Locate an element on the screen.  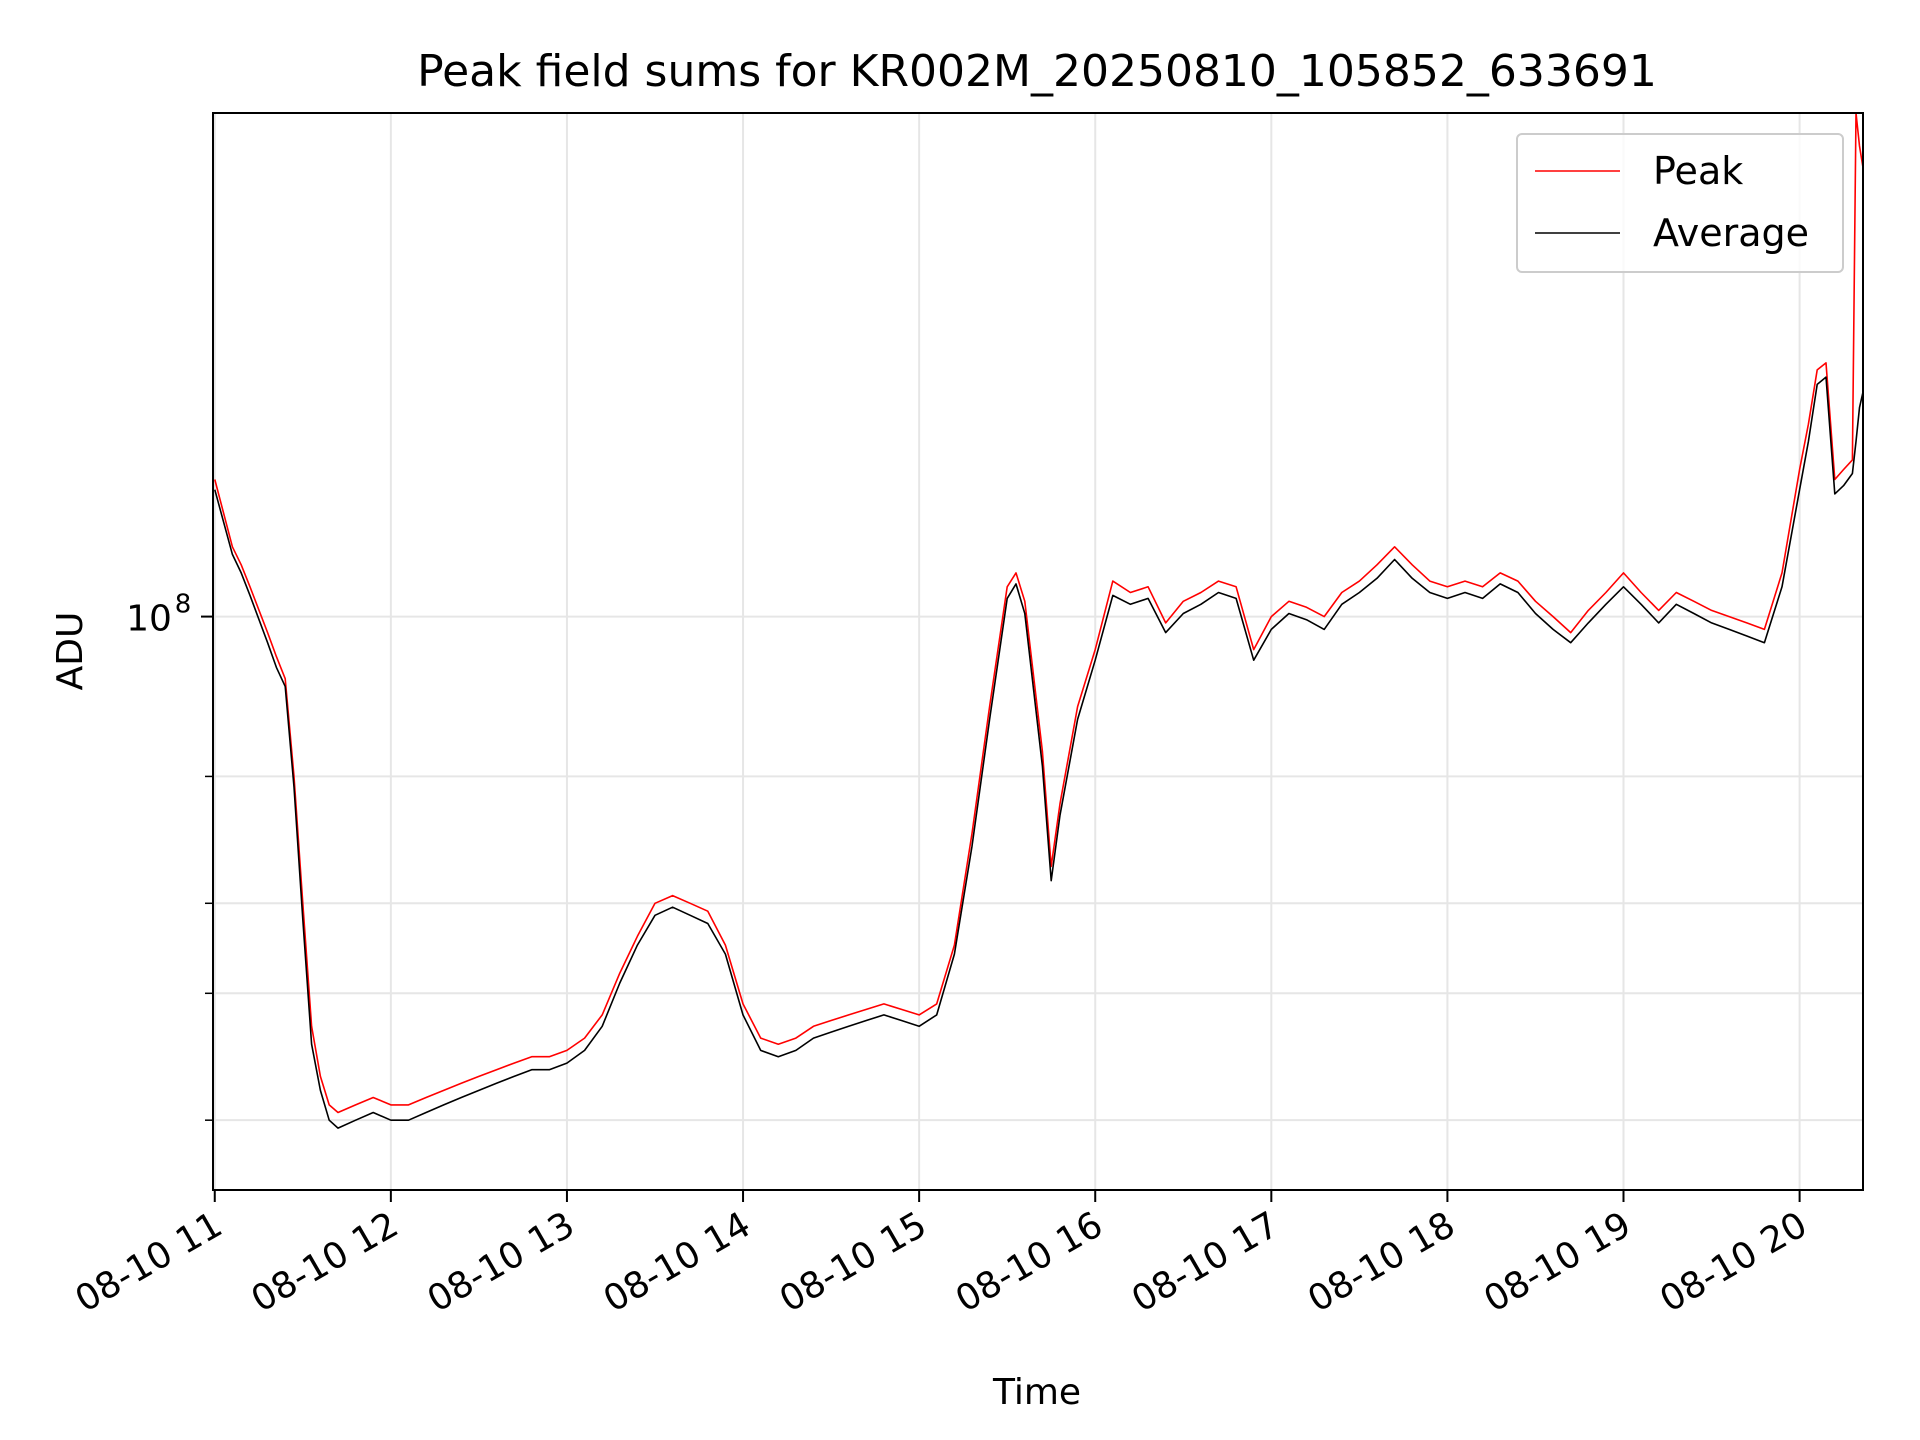
legend: Peak Average is located at coordinates (1680, 203).